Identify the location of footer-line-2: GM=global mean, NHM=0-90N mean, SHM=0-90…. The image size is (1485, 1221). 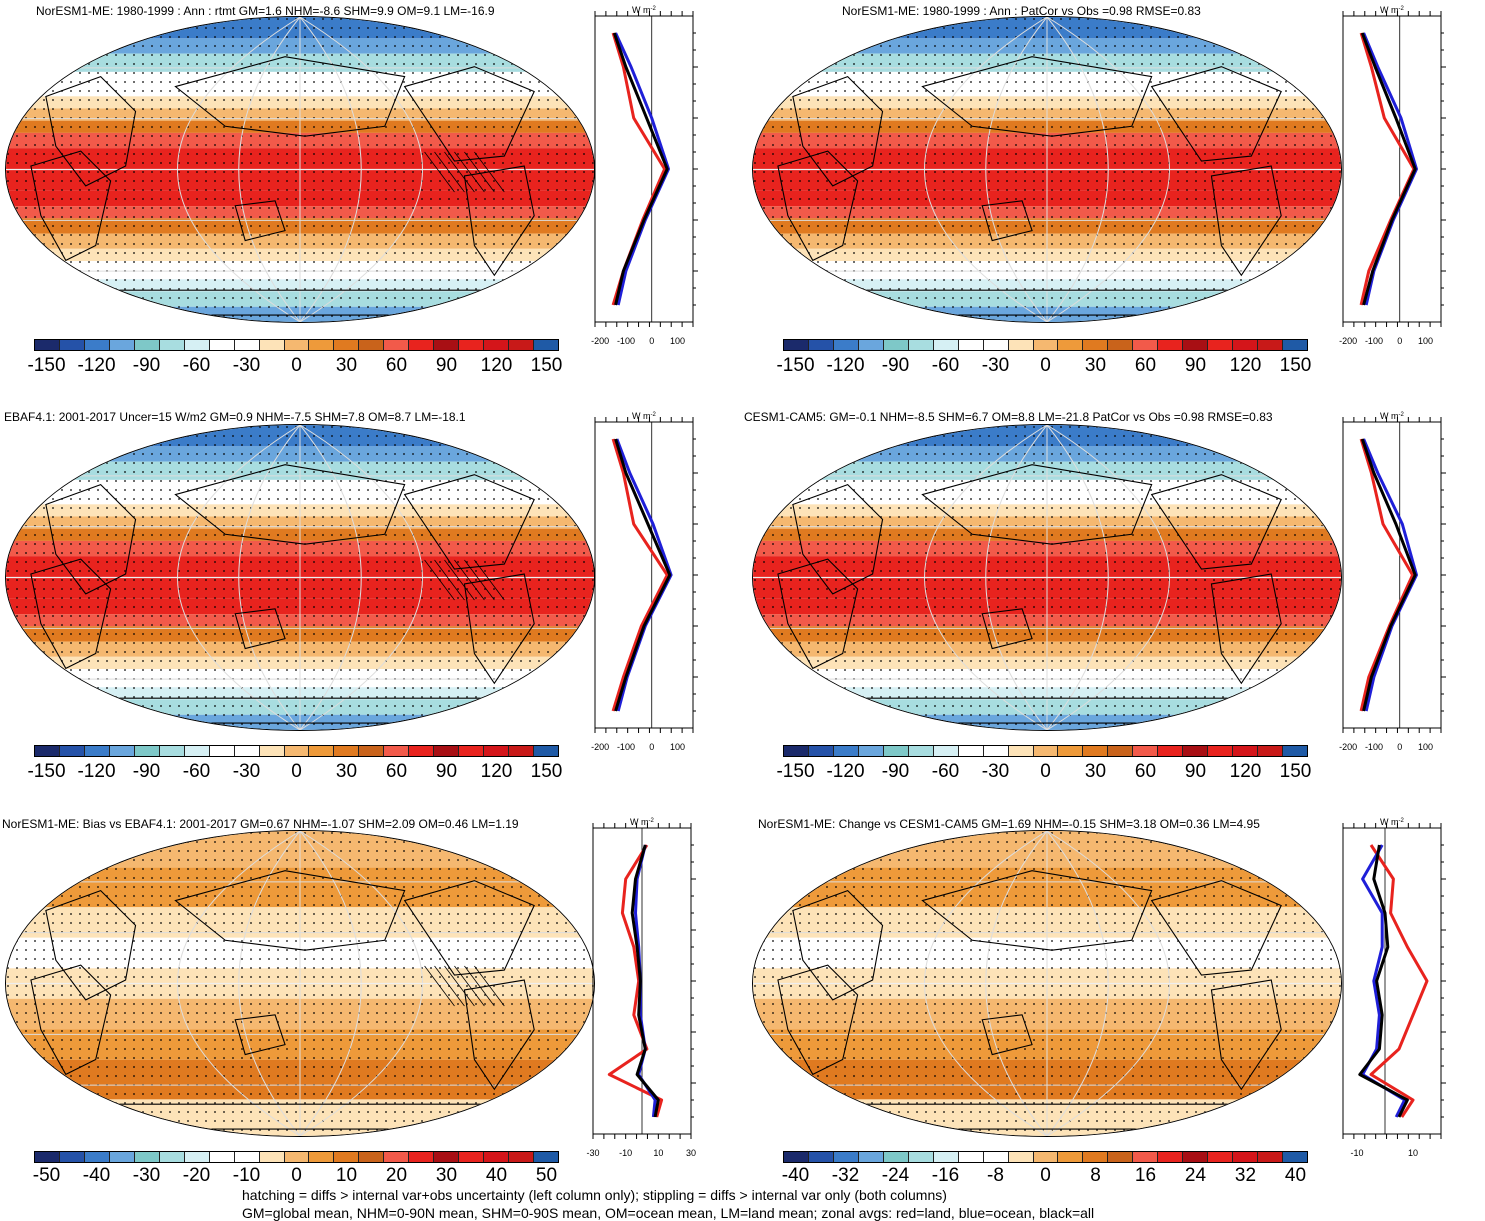
(668, 1213).